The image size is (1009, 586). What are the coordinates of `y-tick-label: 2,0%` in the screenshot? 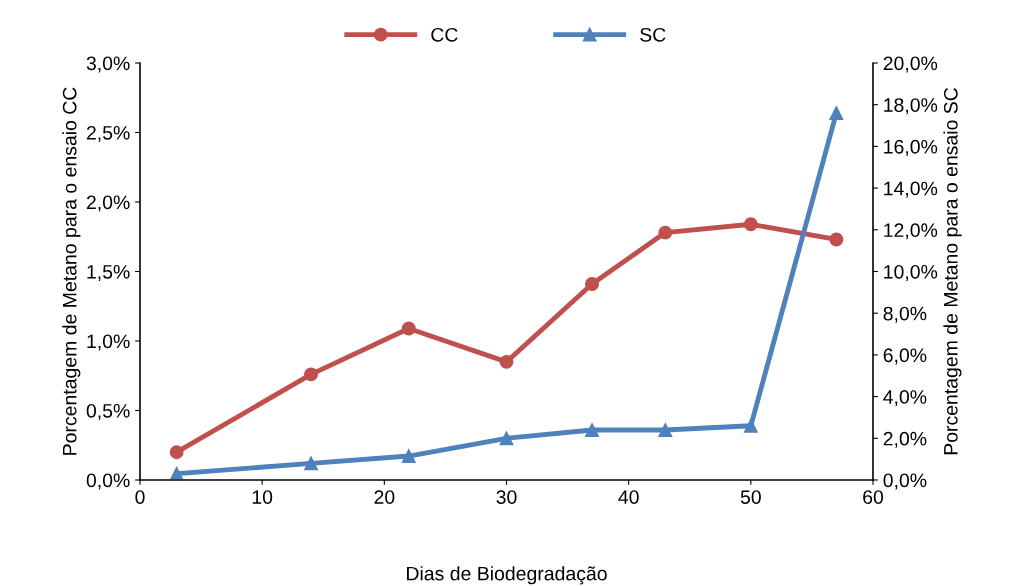 It's located at (108, 203).